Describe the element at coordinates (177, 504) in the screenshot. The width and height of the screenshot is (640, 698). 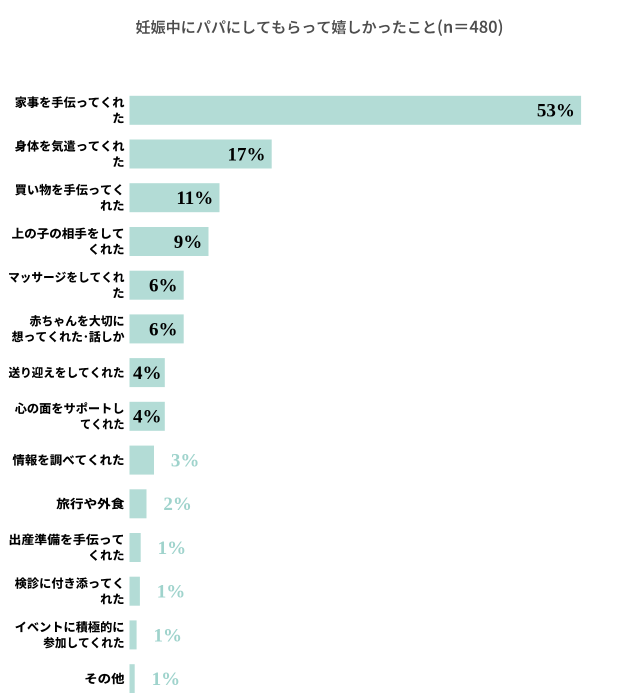
I see `svg-text: 2%` at that location.